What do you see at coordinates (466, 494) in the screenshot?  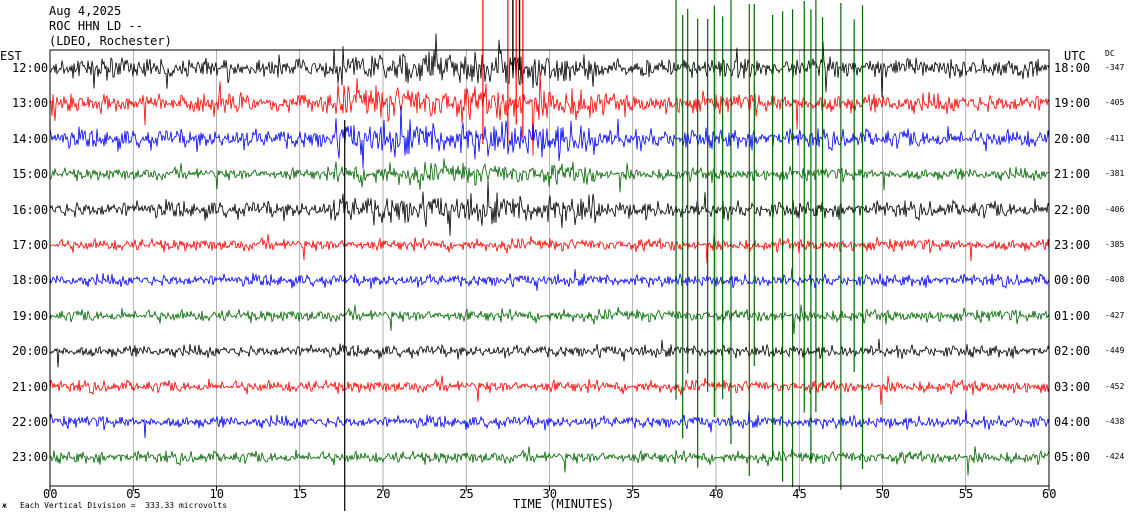 I see `x-tick-label: 25` at bounding box center [466, 494].